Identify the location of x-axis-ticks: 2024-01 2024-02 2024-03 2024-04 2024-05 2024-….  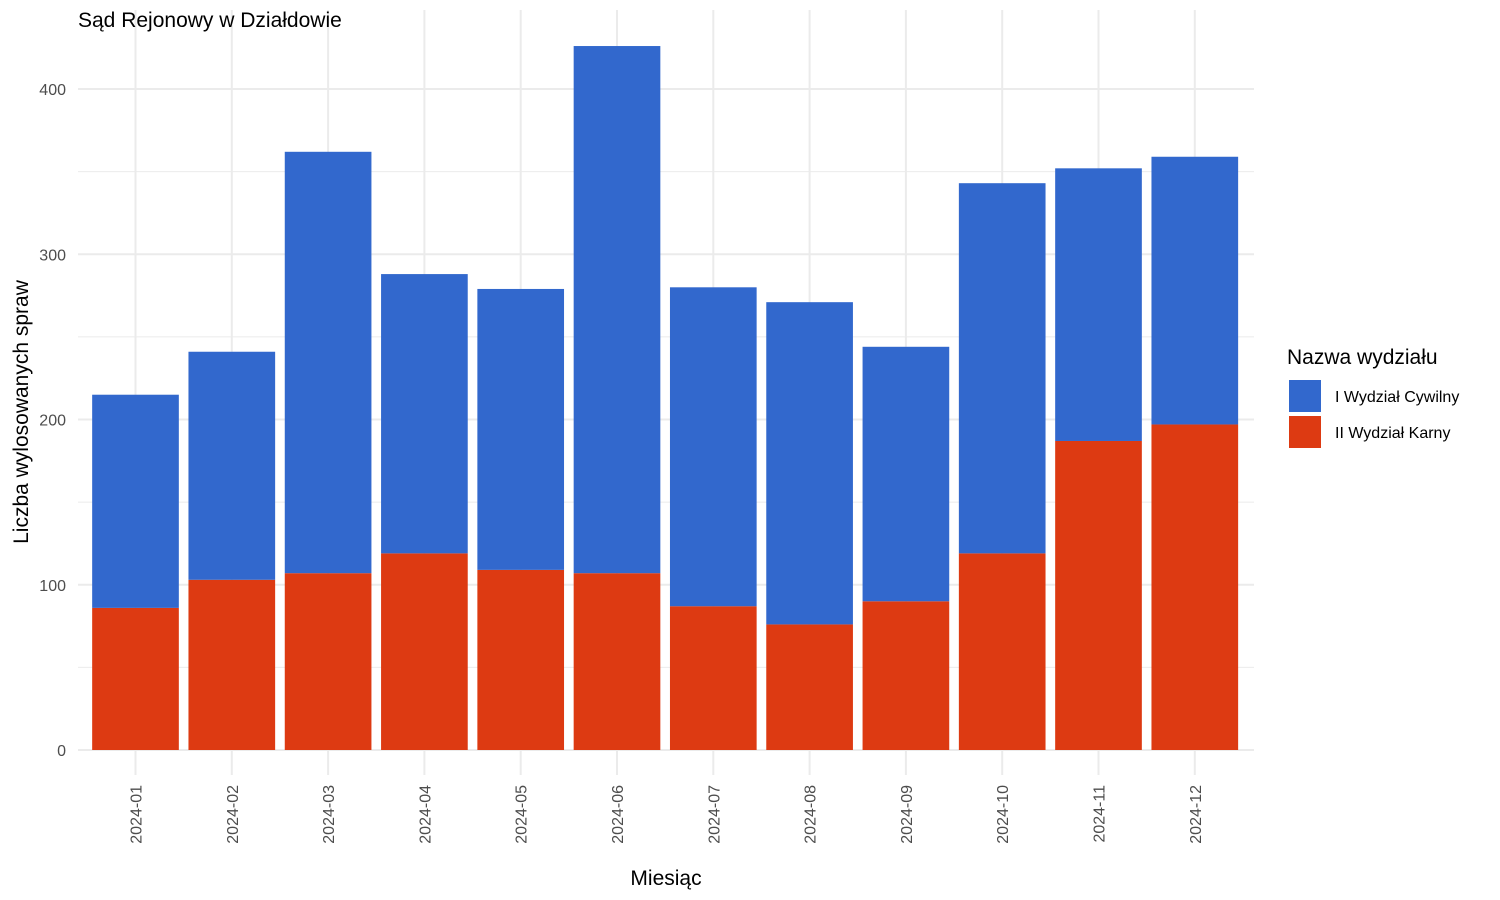
(667, 814).